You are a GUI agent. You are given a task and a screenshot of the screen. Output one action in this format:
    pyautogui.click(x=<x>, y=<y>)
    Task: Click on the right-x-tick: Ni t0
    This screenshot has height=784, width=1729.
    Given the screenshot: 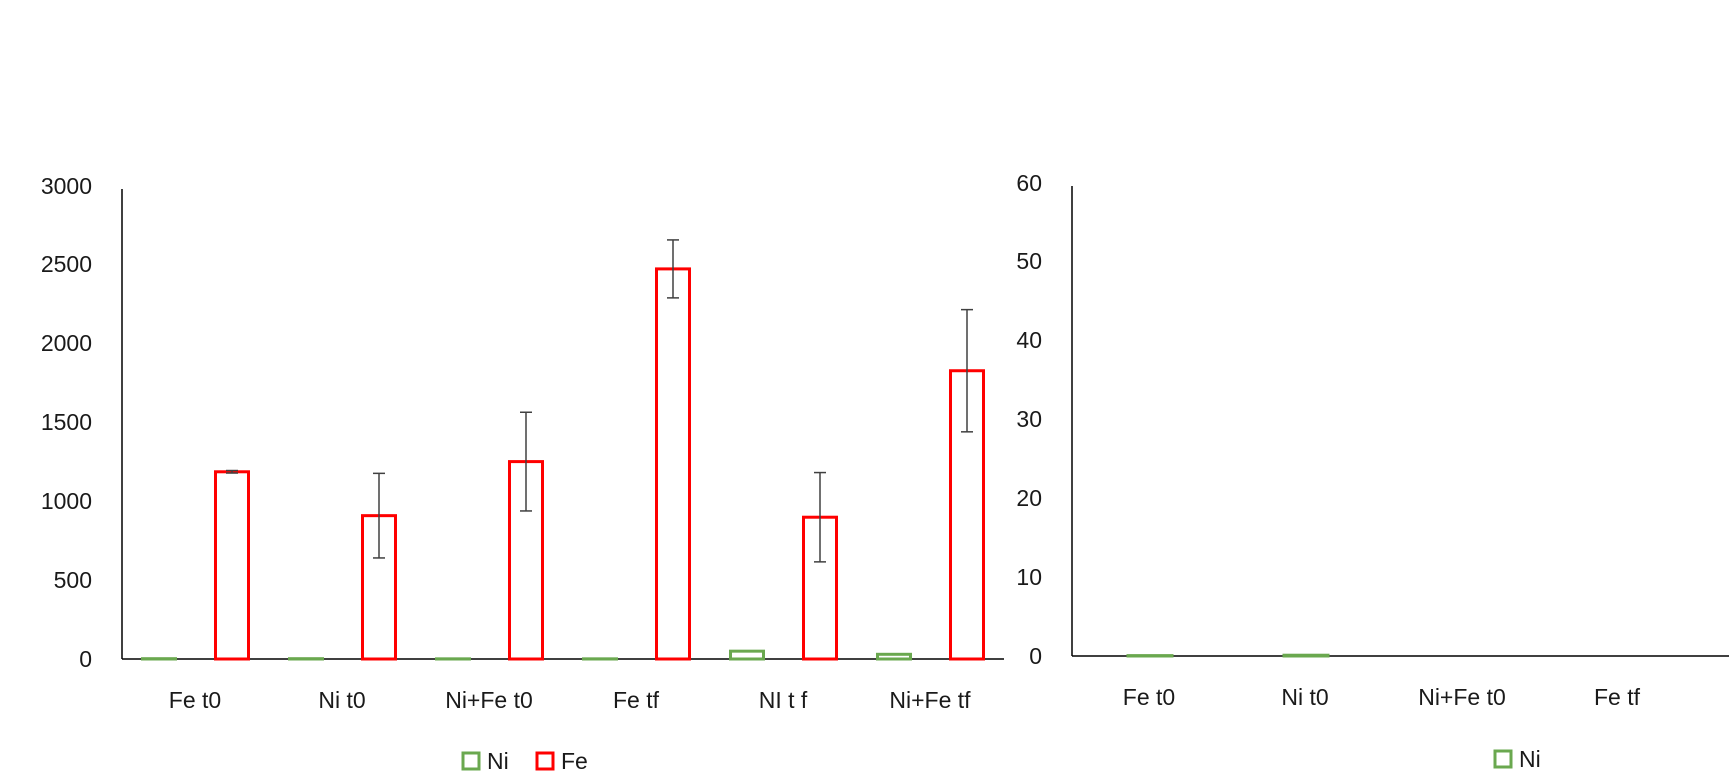 What is the action you would take?
    pyautogui.click(x=1304, y=697)
    